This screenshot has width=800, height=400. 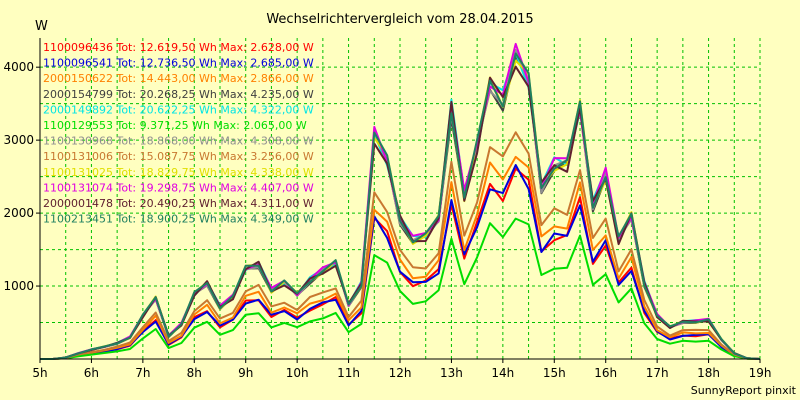 What do you see at coordinates (760, 373) in the screenshot?
I see `x-tick-label: 19h` at bounding box center [760, 373].